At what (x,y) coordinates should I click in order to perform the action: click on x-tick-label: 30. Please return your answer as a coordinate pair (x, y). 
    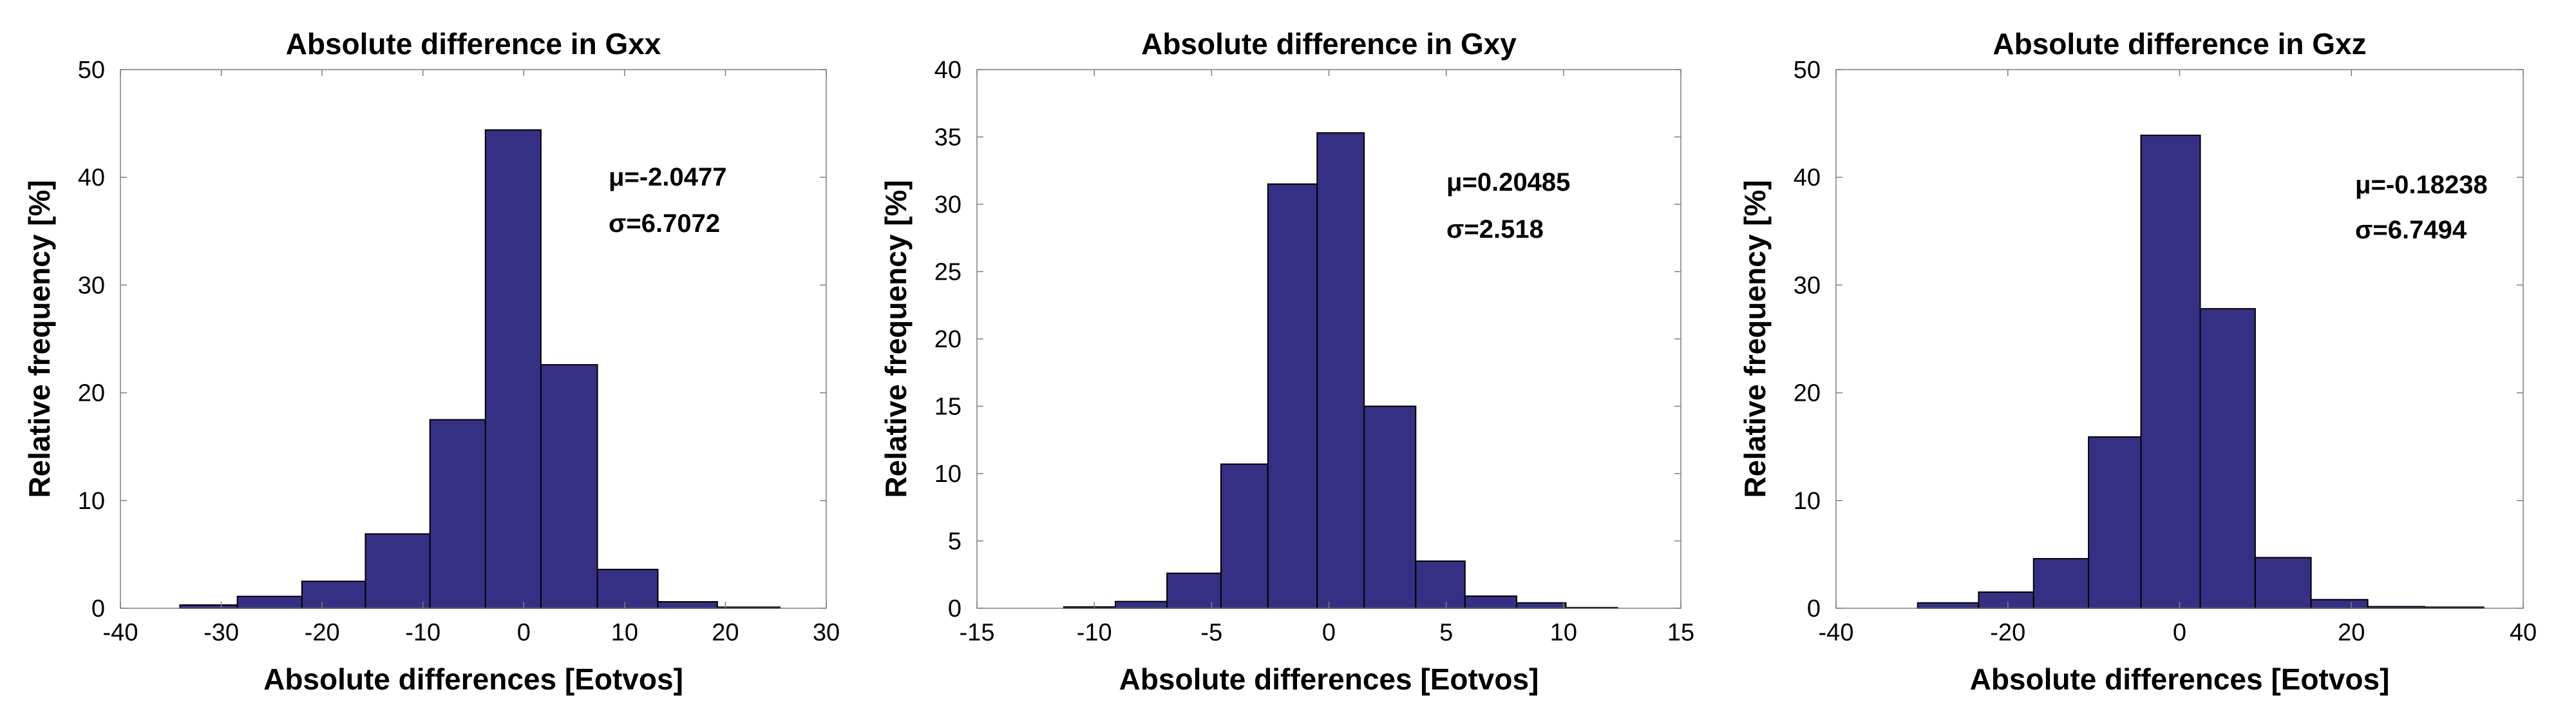
    Looking at the image, I should click on (826, 632).